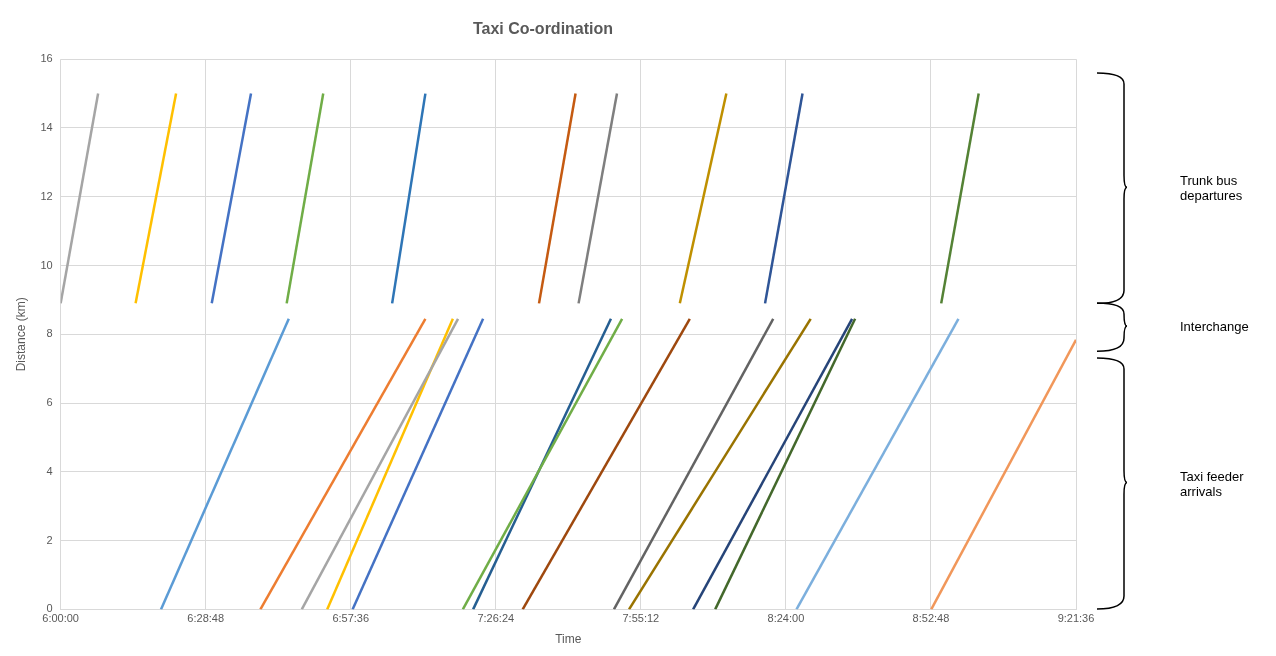  Describe the element at coordinates (568, 639) in the screenshot. I see `x-axis-title: Time` at that location.